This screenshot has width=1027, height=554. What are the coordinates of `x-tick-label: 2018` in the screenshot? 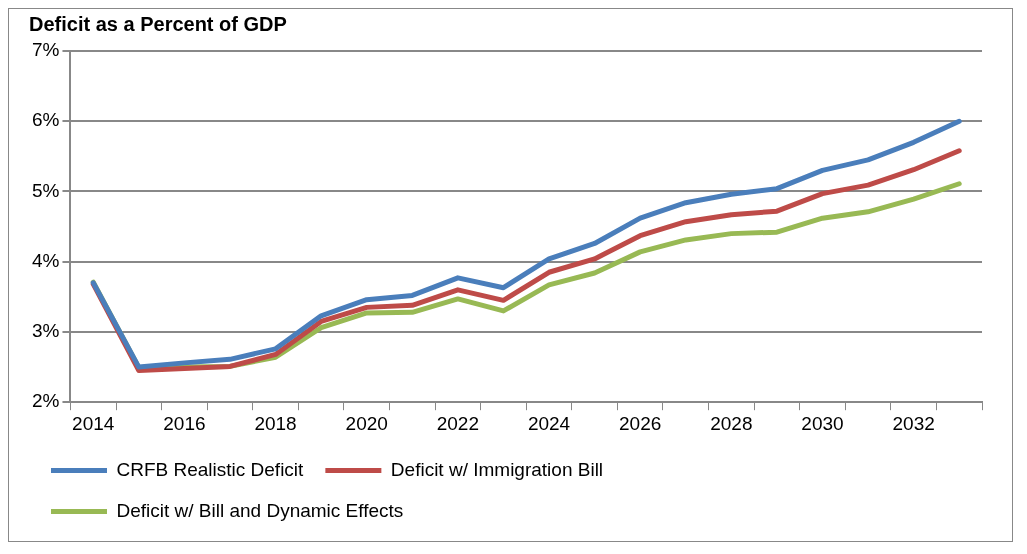 It's located at (275, 423).